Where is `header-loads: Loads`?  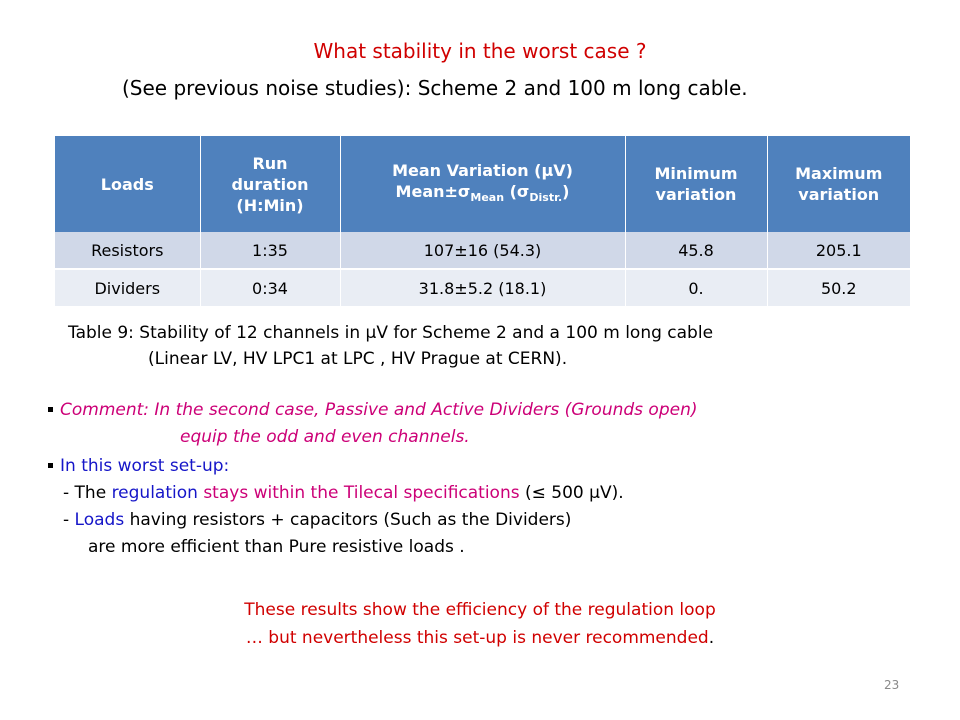 header-loads: Loads is located at coordinates (128, 184).